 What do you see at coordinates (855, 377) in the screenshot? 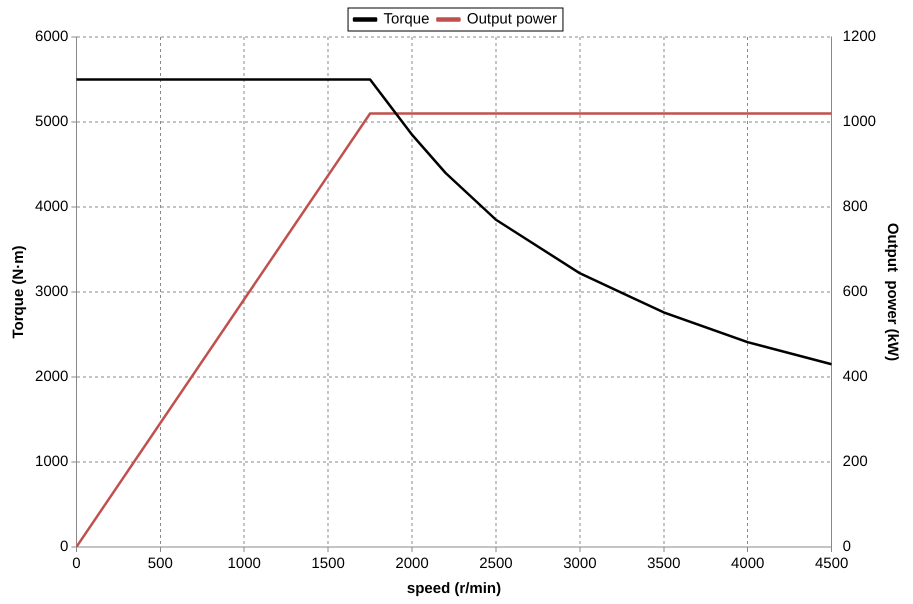
I see `y2-tick-label: 400` at bounding box center [855, 377].